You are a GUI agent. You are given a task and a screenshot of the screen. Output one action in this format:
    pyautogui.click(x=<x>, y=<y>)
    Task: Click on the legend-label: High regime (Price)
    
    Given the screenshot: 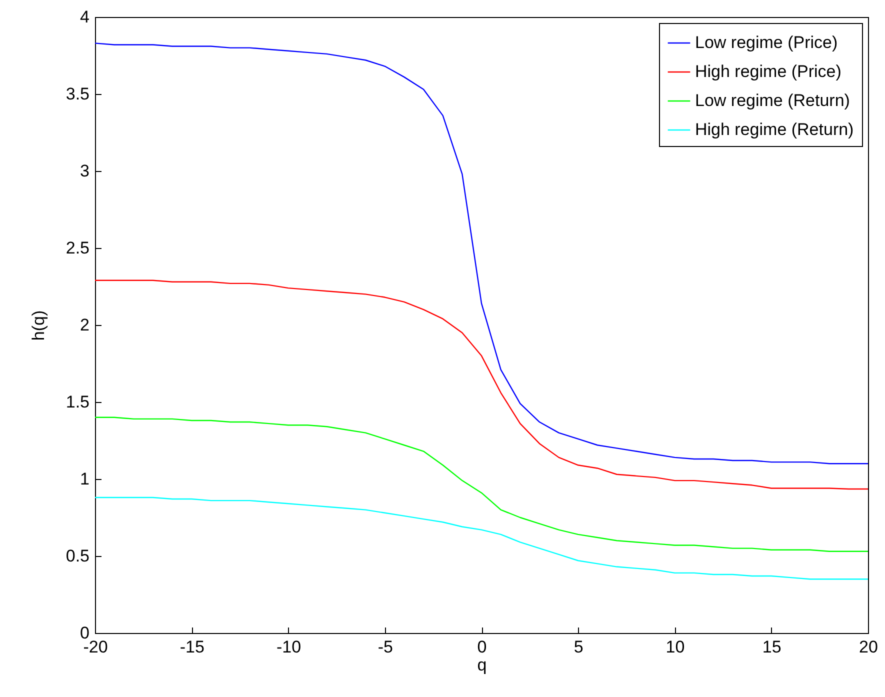 What is the action you would take?
    pyautogui.click(x=768, y=71)
    